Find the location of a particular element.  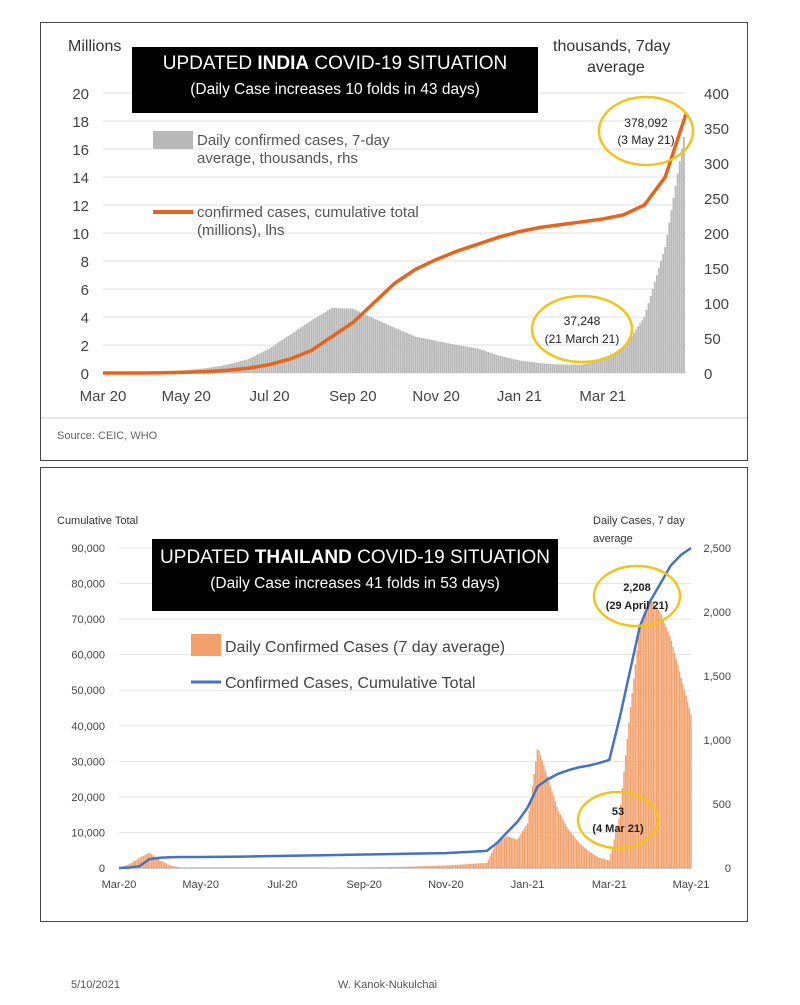

thailand-left-tick: 0 is located at coordinates (102, 869).